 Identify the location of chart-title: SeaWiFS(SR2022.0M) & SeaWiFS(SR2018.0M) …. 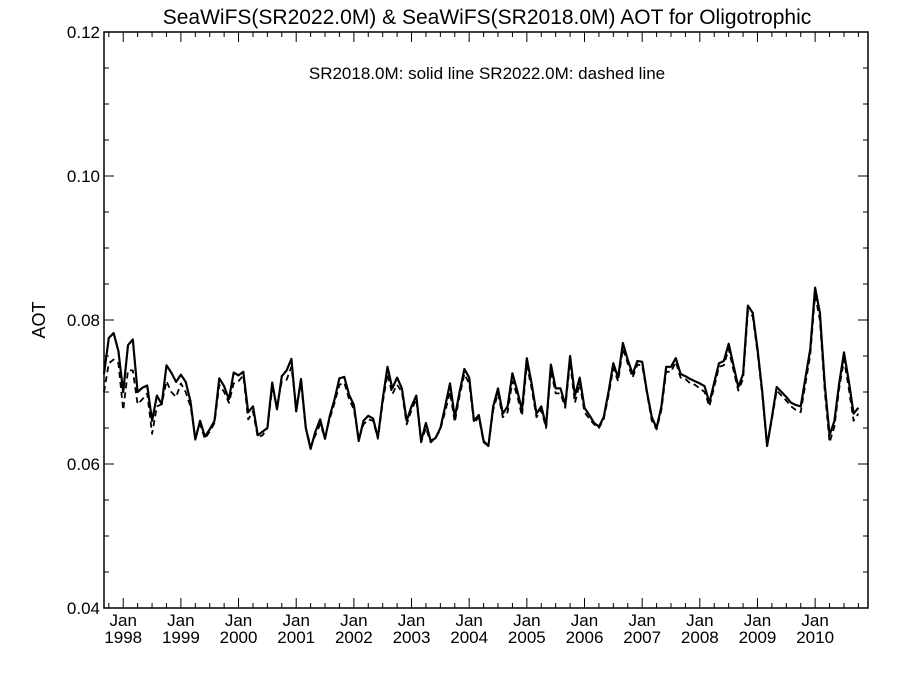
(487, 17).